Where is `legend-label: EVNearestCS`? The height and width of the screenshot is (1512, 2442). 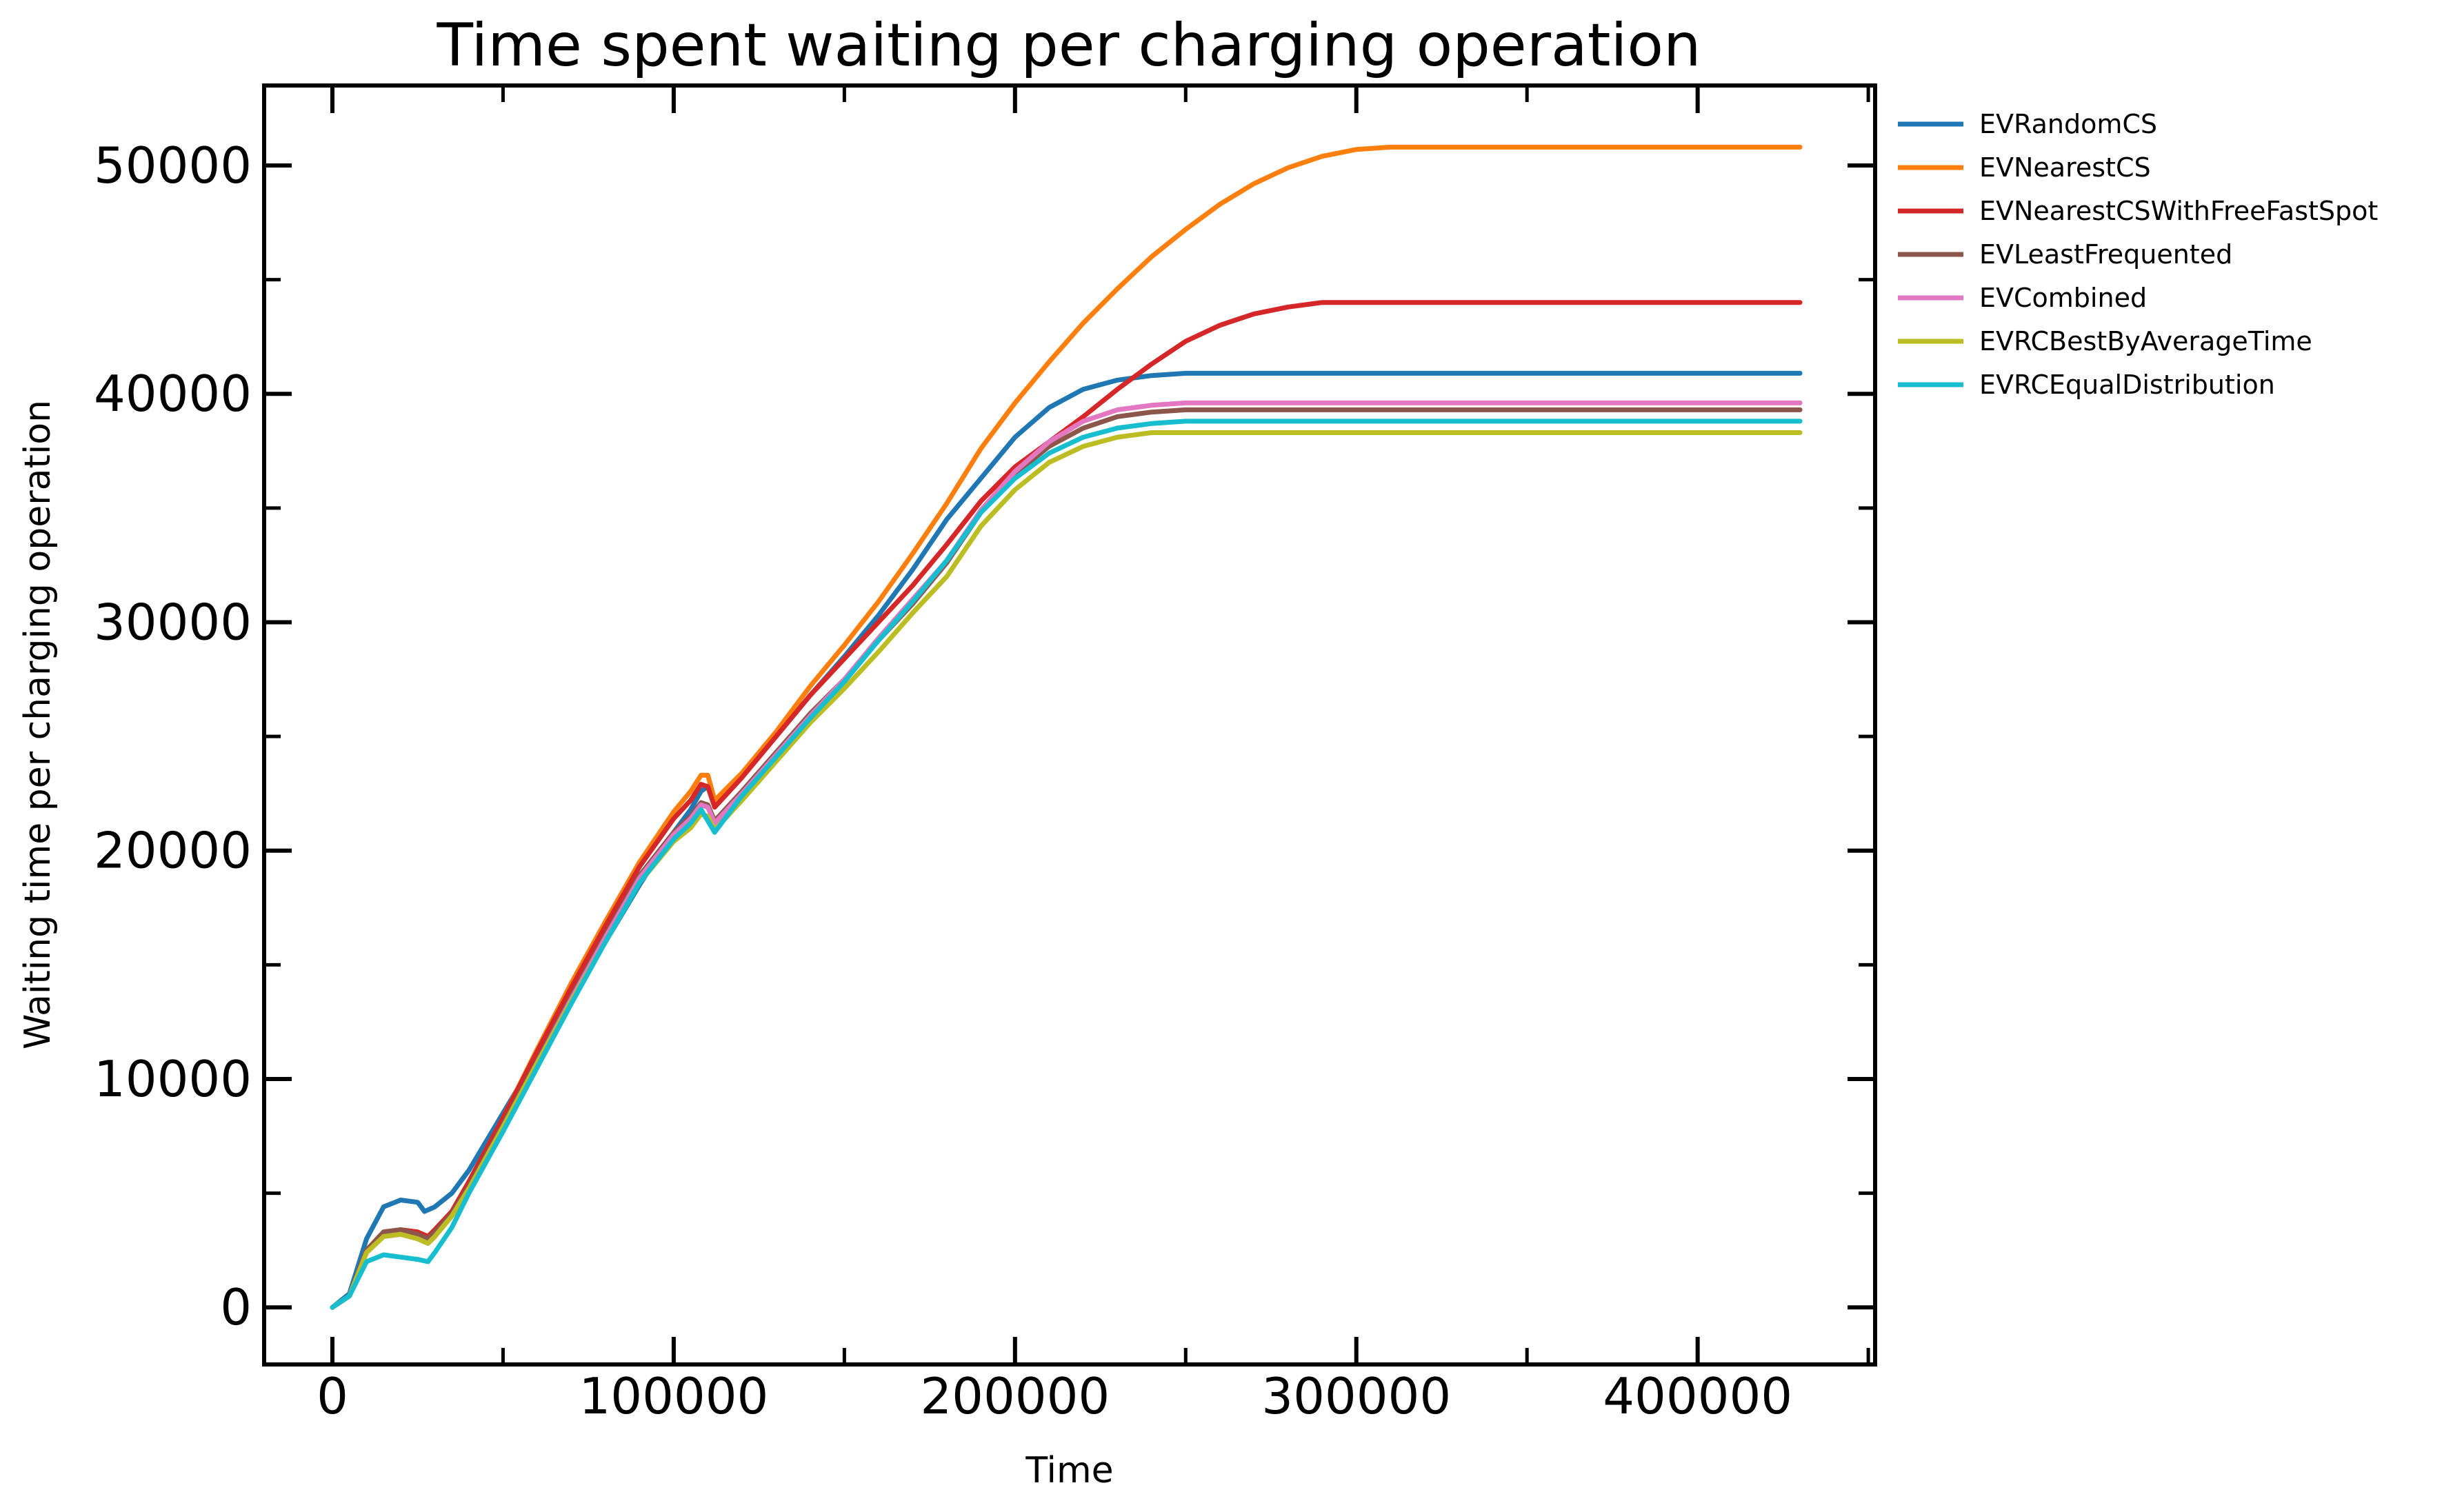
legend-label: EVNearestCS is located at coordinates (2065, 167).